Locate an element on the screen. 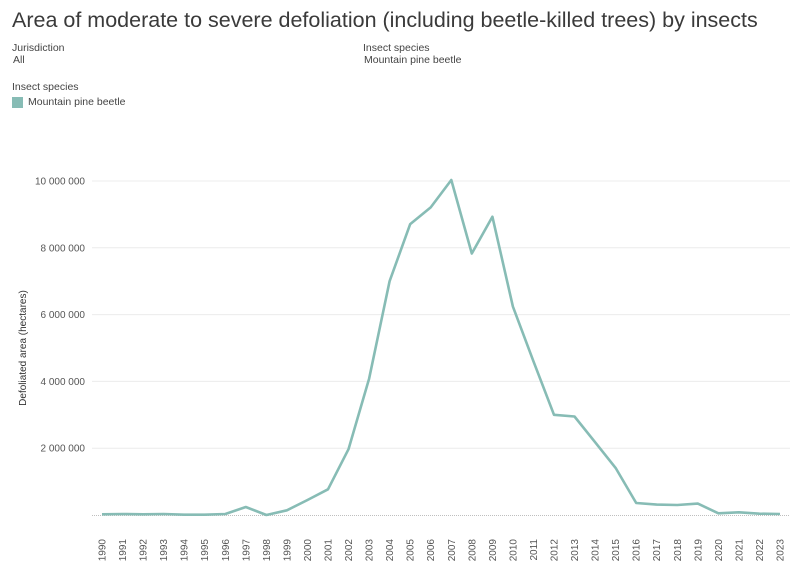  x-tick-label: 2000 is located at coordinates (308, 550).